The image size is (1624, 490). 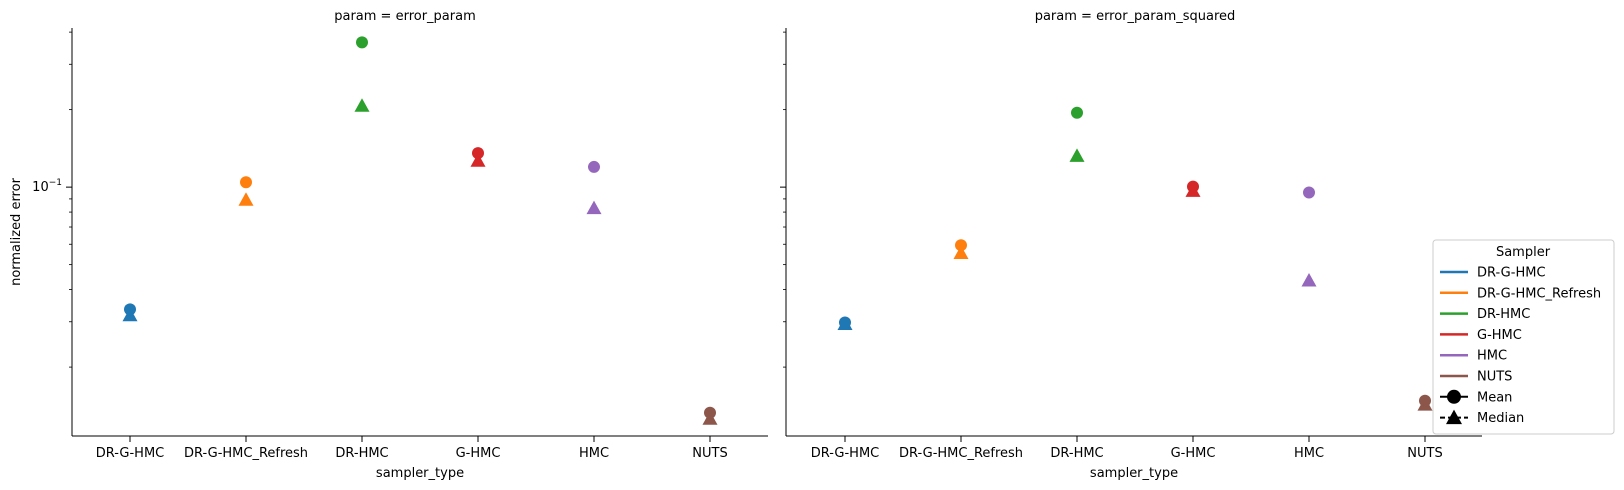 I want to click on y-ticks, so click(x=783, y=199).